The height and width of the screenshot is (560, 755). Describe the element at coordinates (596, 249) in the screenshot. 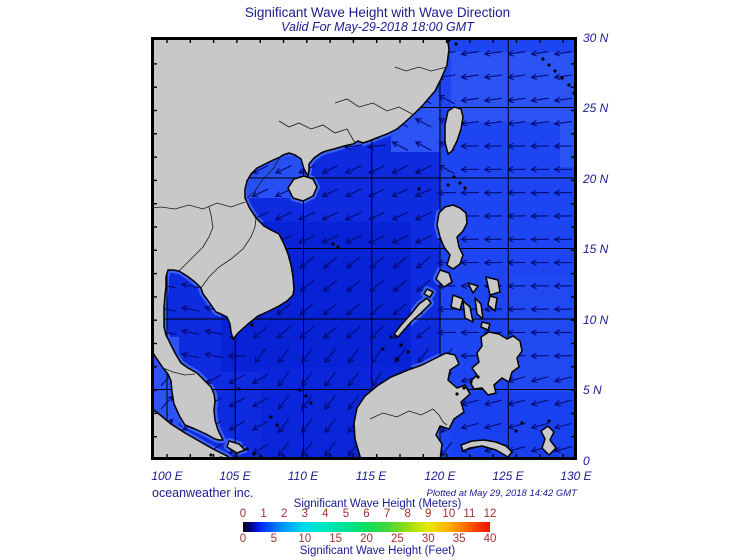

I see `lat-label: 15 N` at that location.